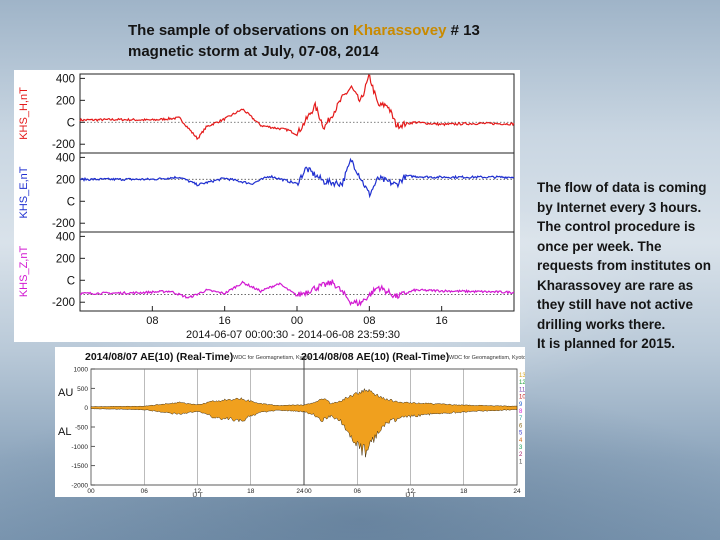 Image resolution: width=720 pixels, height=540 pixels. I want to click on ae-station-number: 2, so click(521, 455).